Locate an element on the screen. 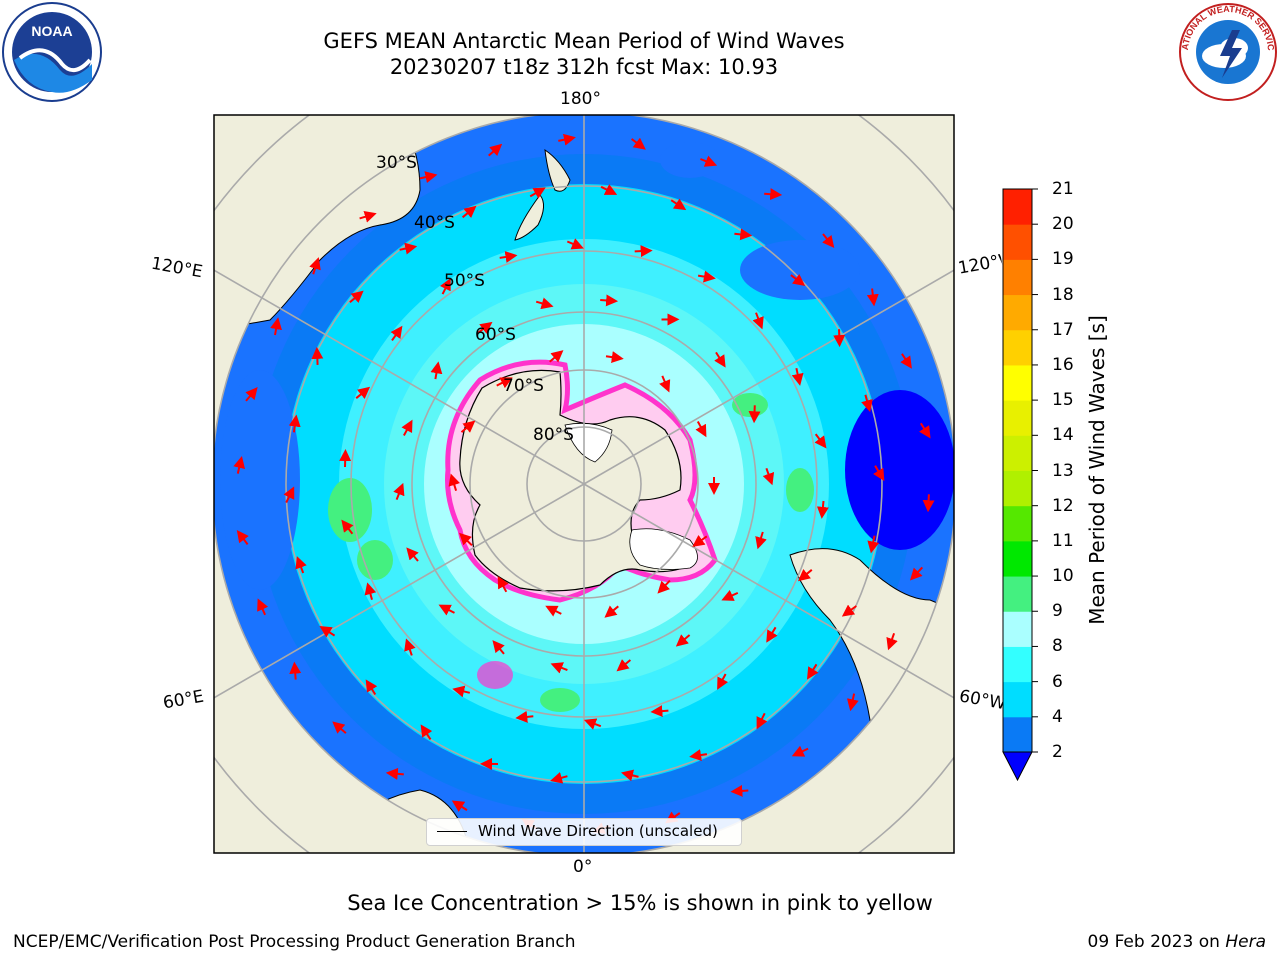 The width and height of the screenshot is (1280, 960). colorbar-tick-label: 19 is located at coordinates (1063, 259).